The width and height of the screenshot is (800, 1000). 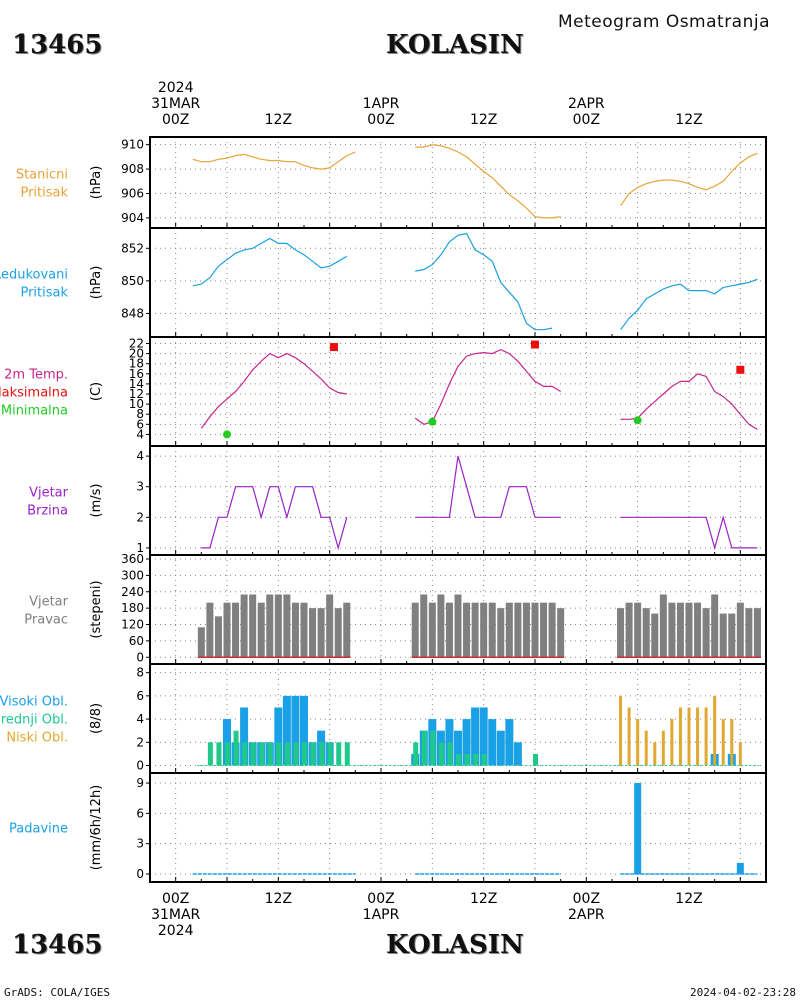 I want to click on reduced-pressure-unit-label: (hPa), so click(x=96, y=283).